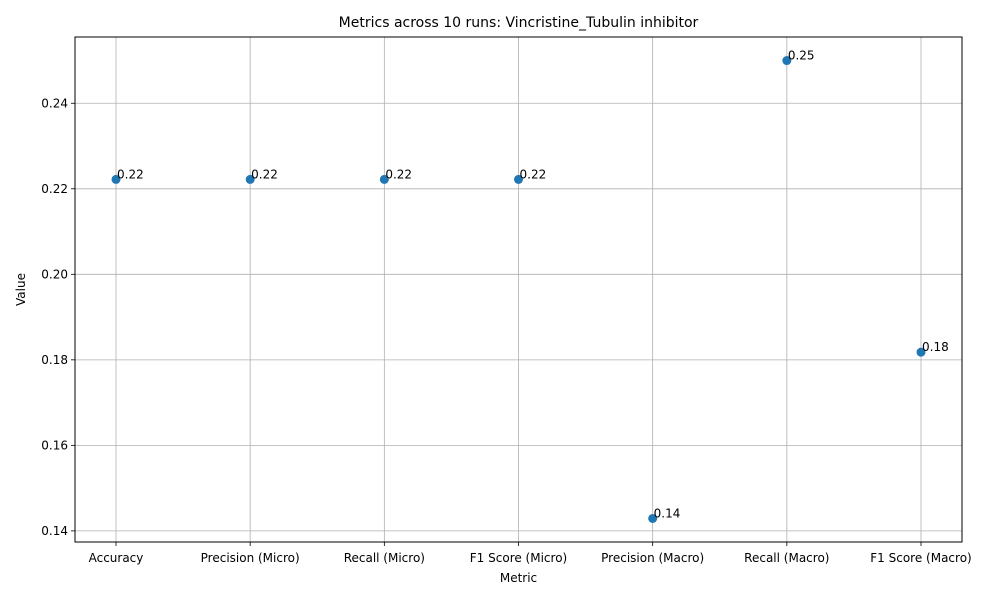 The height and width of the screenshot is (600, 1000). What do you see at coordinates (54, 103) in the screenshot?
I see `y-tick-label: 0.24` at bounding box center [54, 103].